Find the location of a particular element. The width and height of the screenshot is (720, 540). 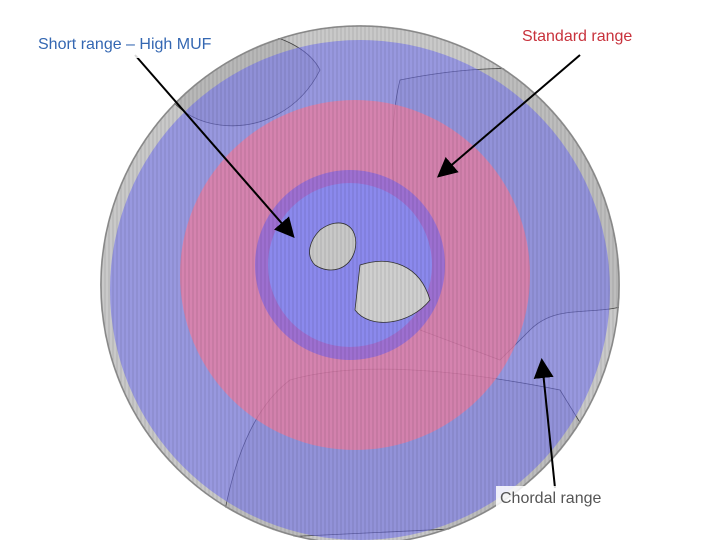

standard-range-label: Standard range is located at coordinates (577, 36).